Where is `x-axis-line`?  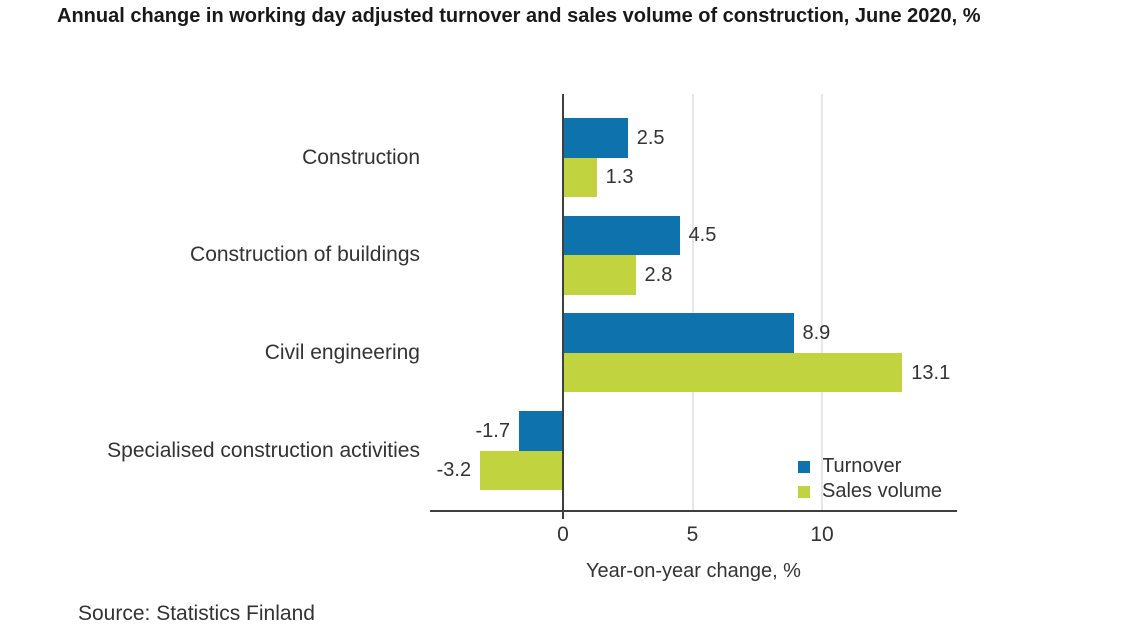 x-axis-line is located at coordinates (693, 511).